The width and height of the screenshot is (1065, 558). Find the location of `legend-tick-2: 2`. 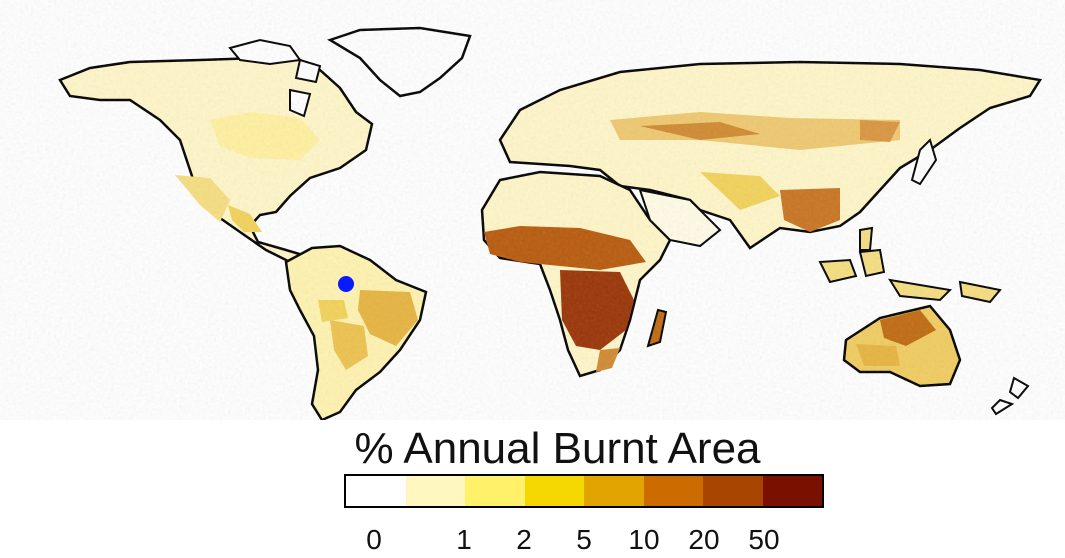

legend-tick-2: 2 is located at coordinates (524, 539).